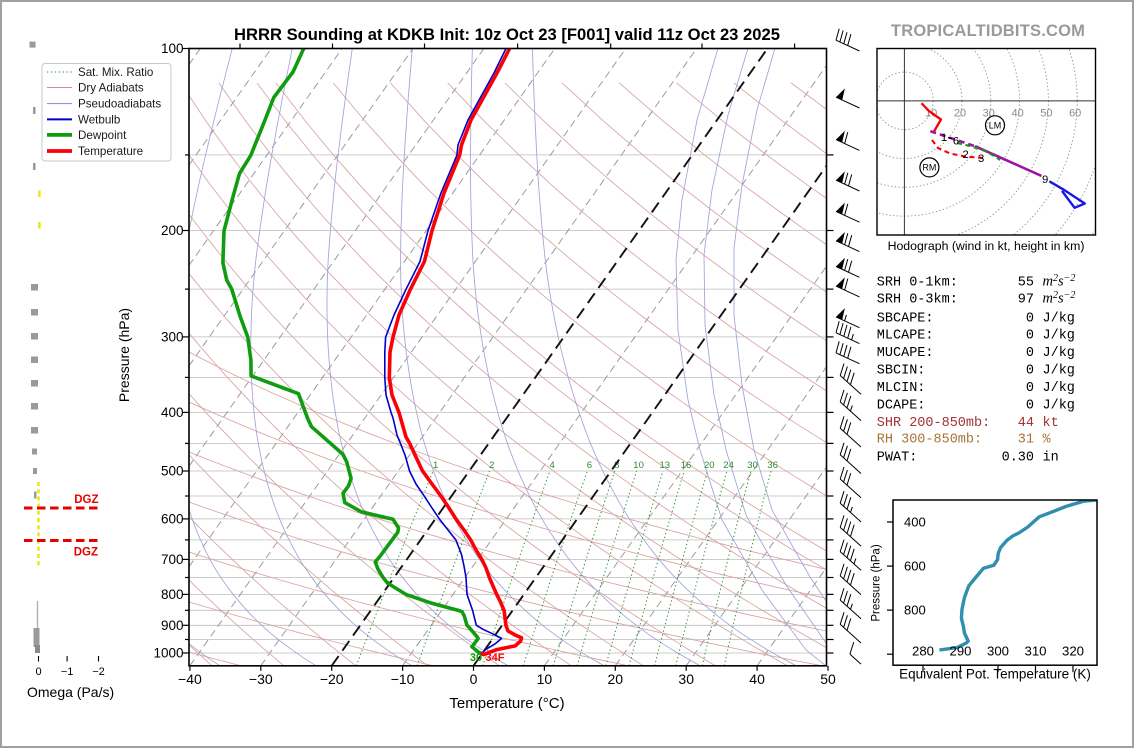  What do you see at coordinates (1045, 180) in the screenshot?
I see `svg-text: 9` at bounding box center [1045, 180].